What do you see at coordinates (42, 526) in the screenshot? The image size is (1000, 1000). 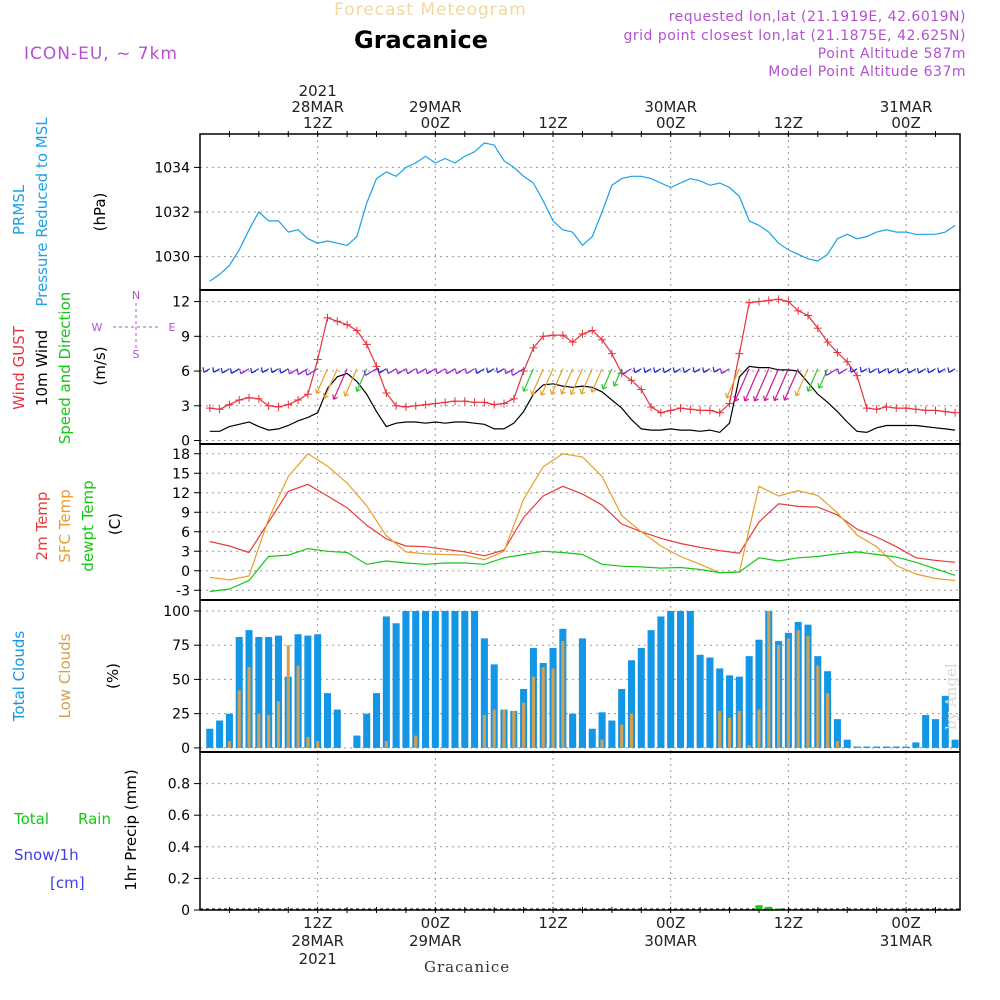 I see `label-2m-temp: 2m Temp` at bounding box center [42, 526].